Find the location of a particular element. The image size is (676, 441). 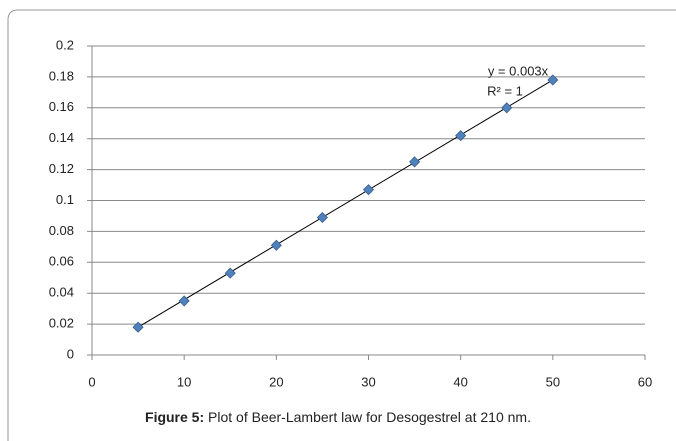

y-tick-label: 0.12 is located at coordinates (61, 168).